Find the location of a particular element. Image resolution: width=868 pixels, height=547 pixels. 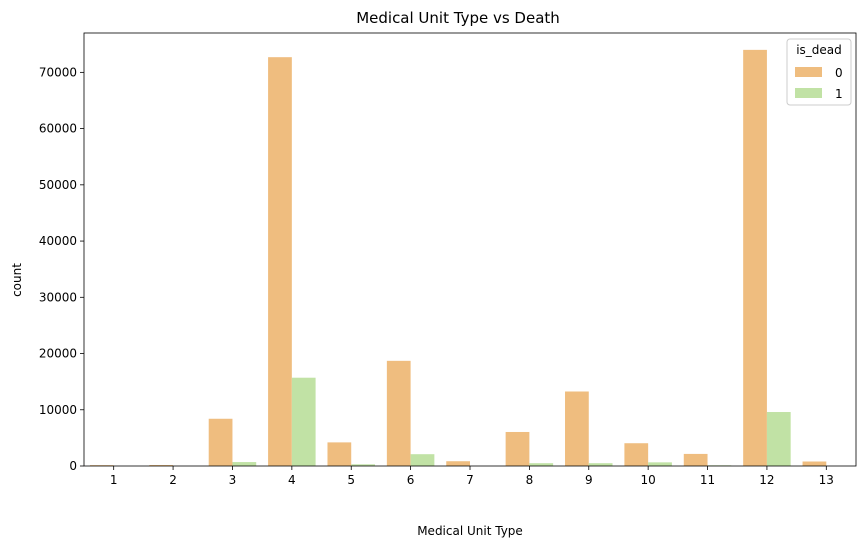

legend: is_dead 0 1 is located at coordinates (819, 72).